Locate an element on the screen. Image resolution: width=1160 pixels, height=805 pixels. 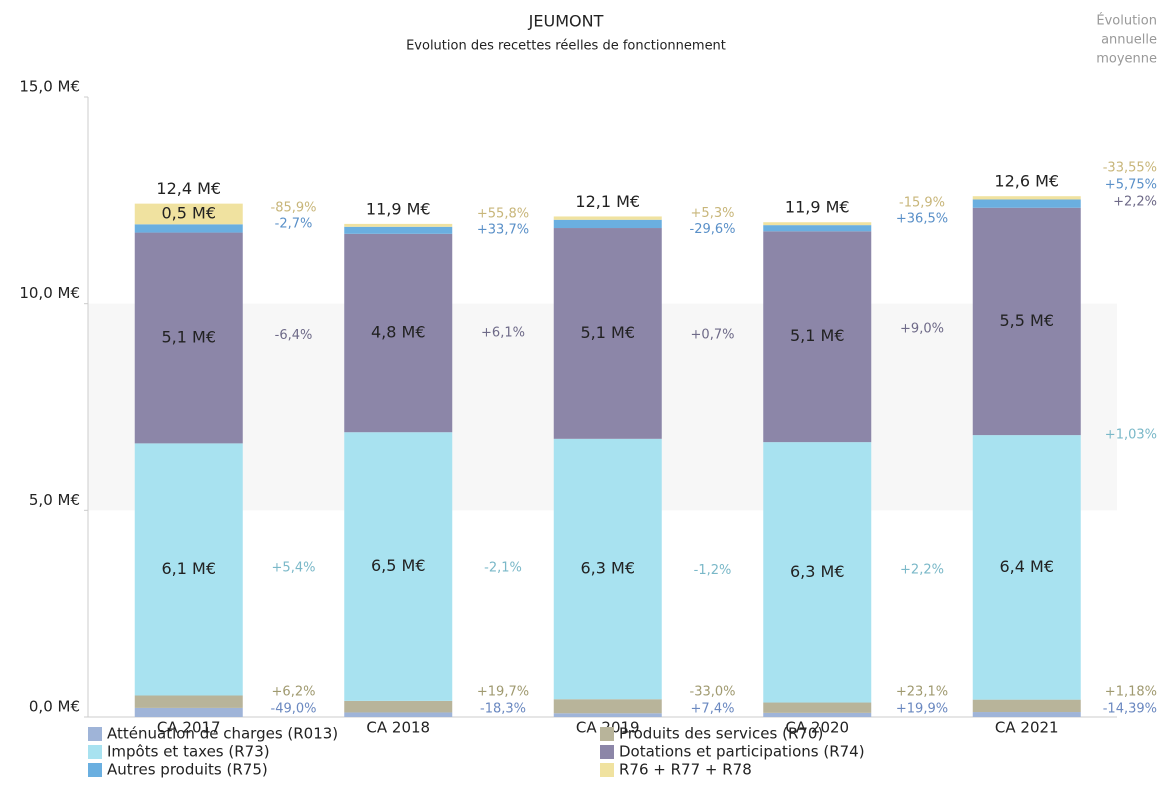
value-label: 6,1 M€ is located at coordinates (188, 568).